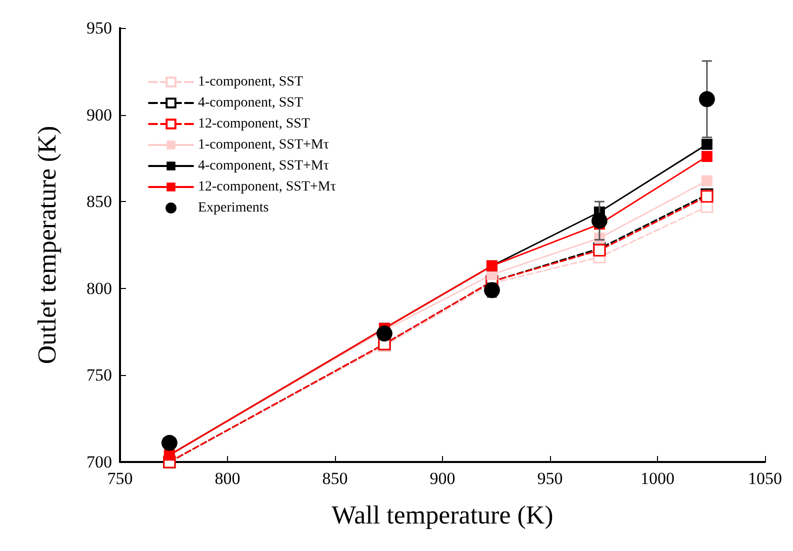 Image resolution: width=793 pixels, height=551 pixels. I want to click on legend-label: Experiments, so click(233, 208).